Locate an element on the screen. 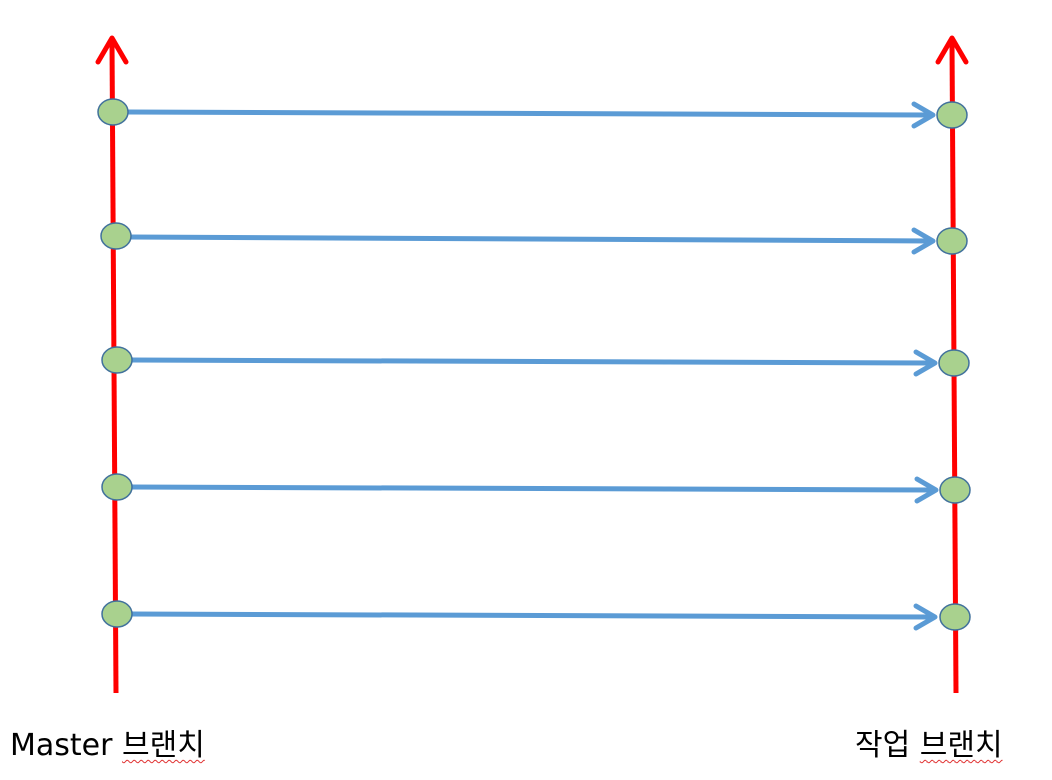 The height and width of the screenshot is (780, 1052). work-branch-label: 작업 브랜치 is located at coordinates (929, 746).